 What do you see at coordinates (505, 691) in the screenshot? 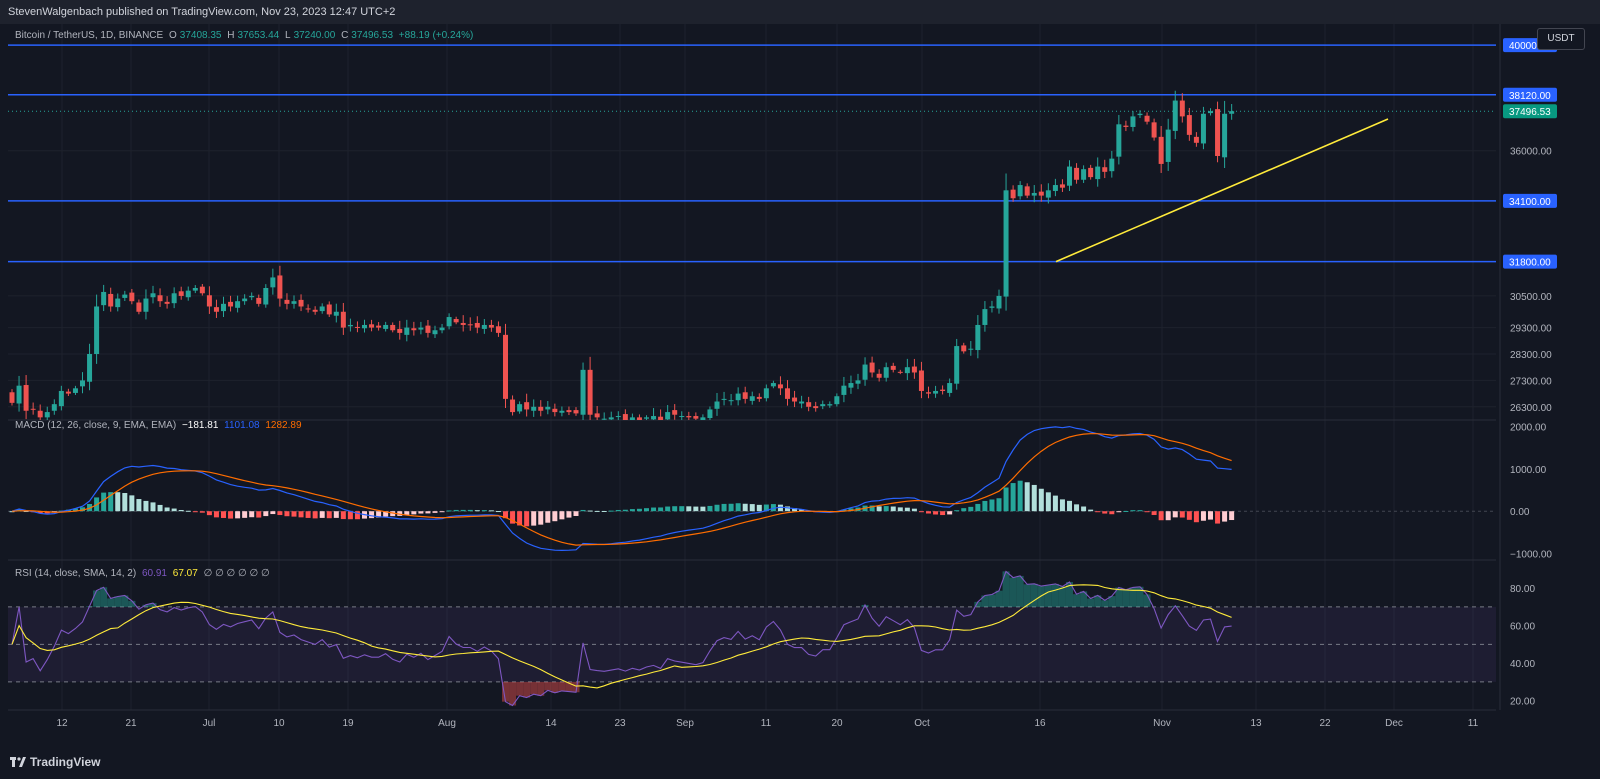
I see `rsi-oversold-fill` at bounding box center [505, 691].